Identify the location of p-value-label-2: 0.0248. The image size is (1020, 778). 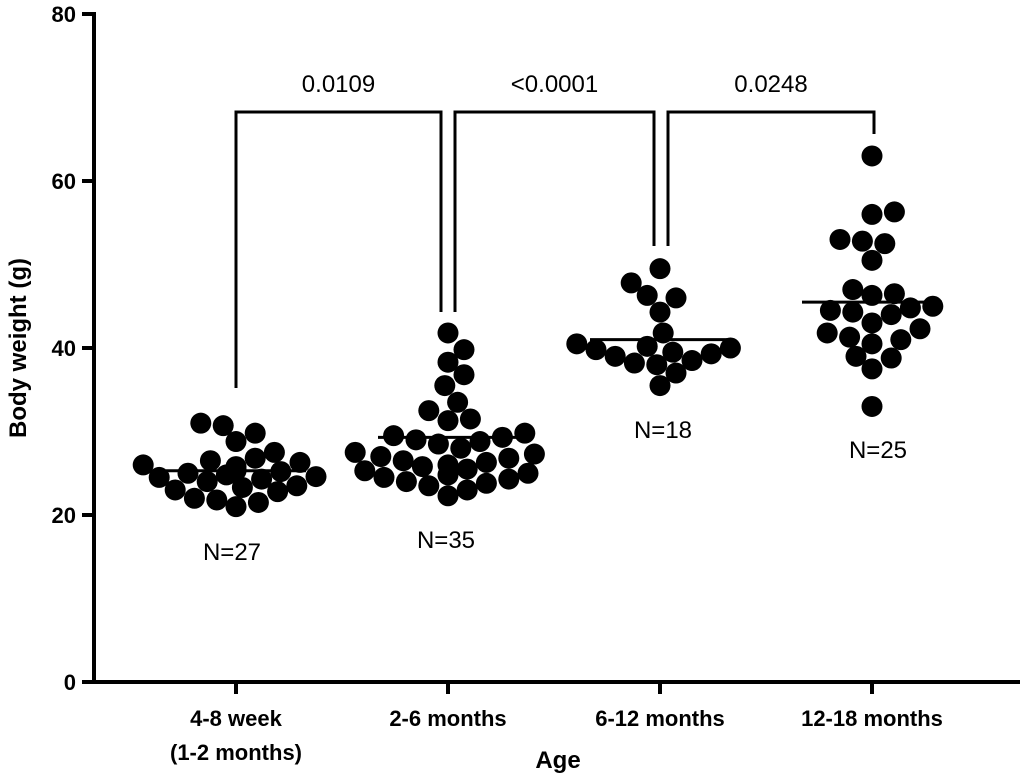
(770, 84).